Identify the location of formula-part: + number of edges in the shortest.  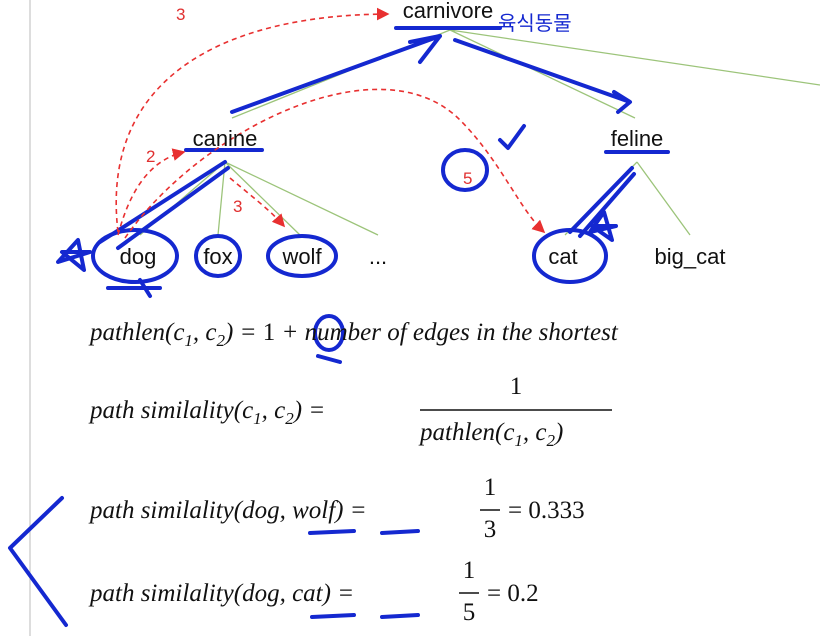
(449, 332).